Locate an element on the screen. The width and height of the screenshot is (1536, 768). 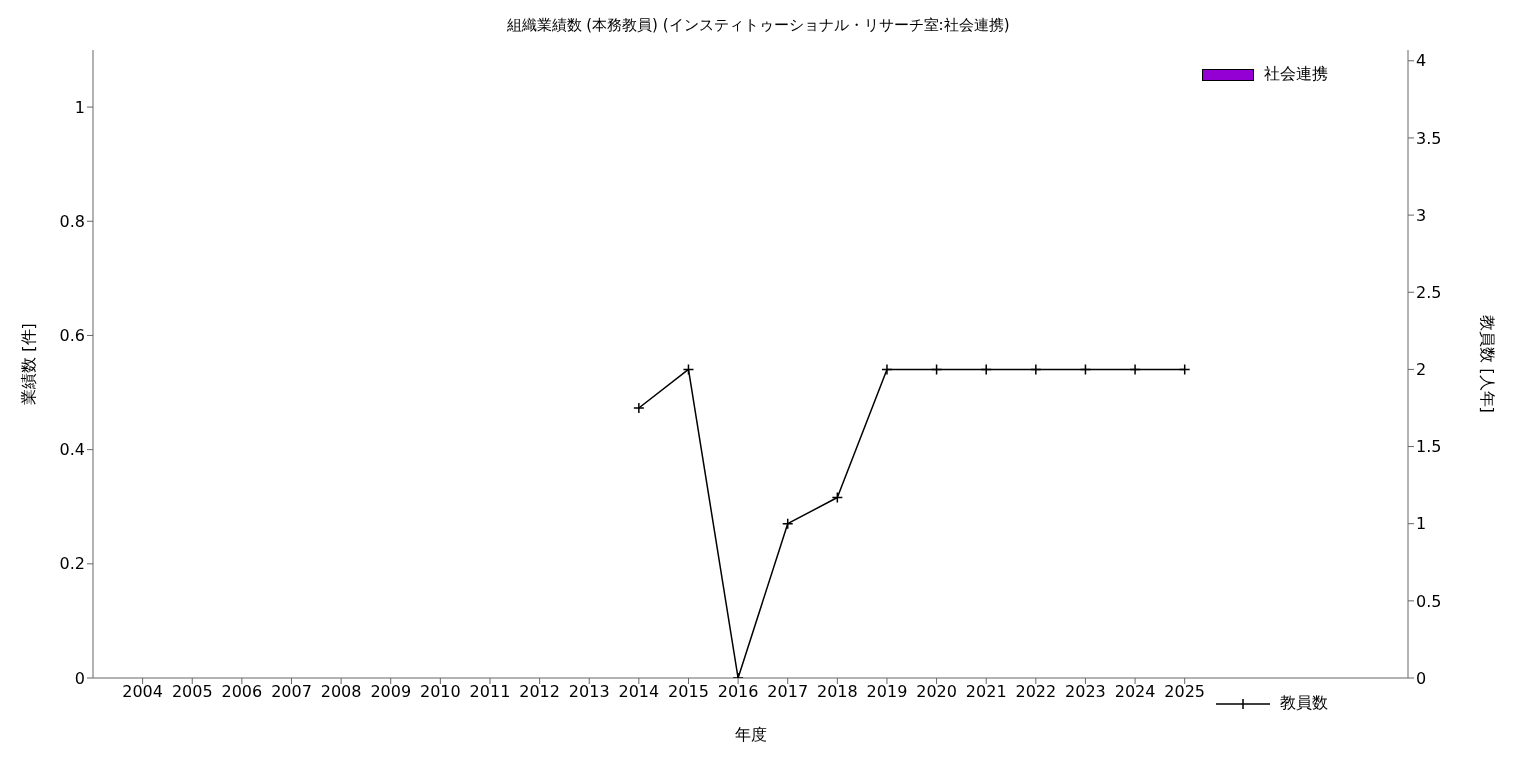
y2-tick-label: 2 is located at coordinates (1421, 370).